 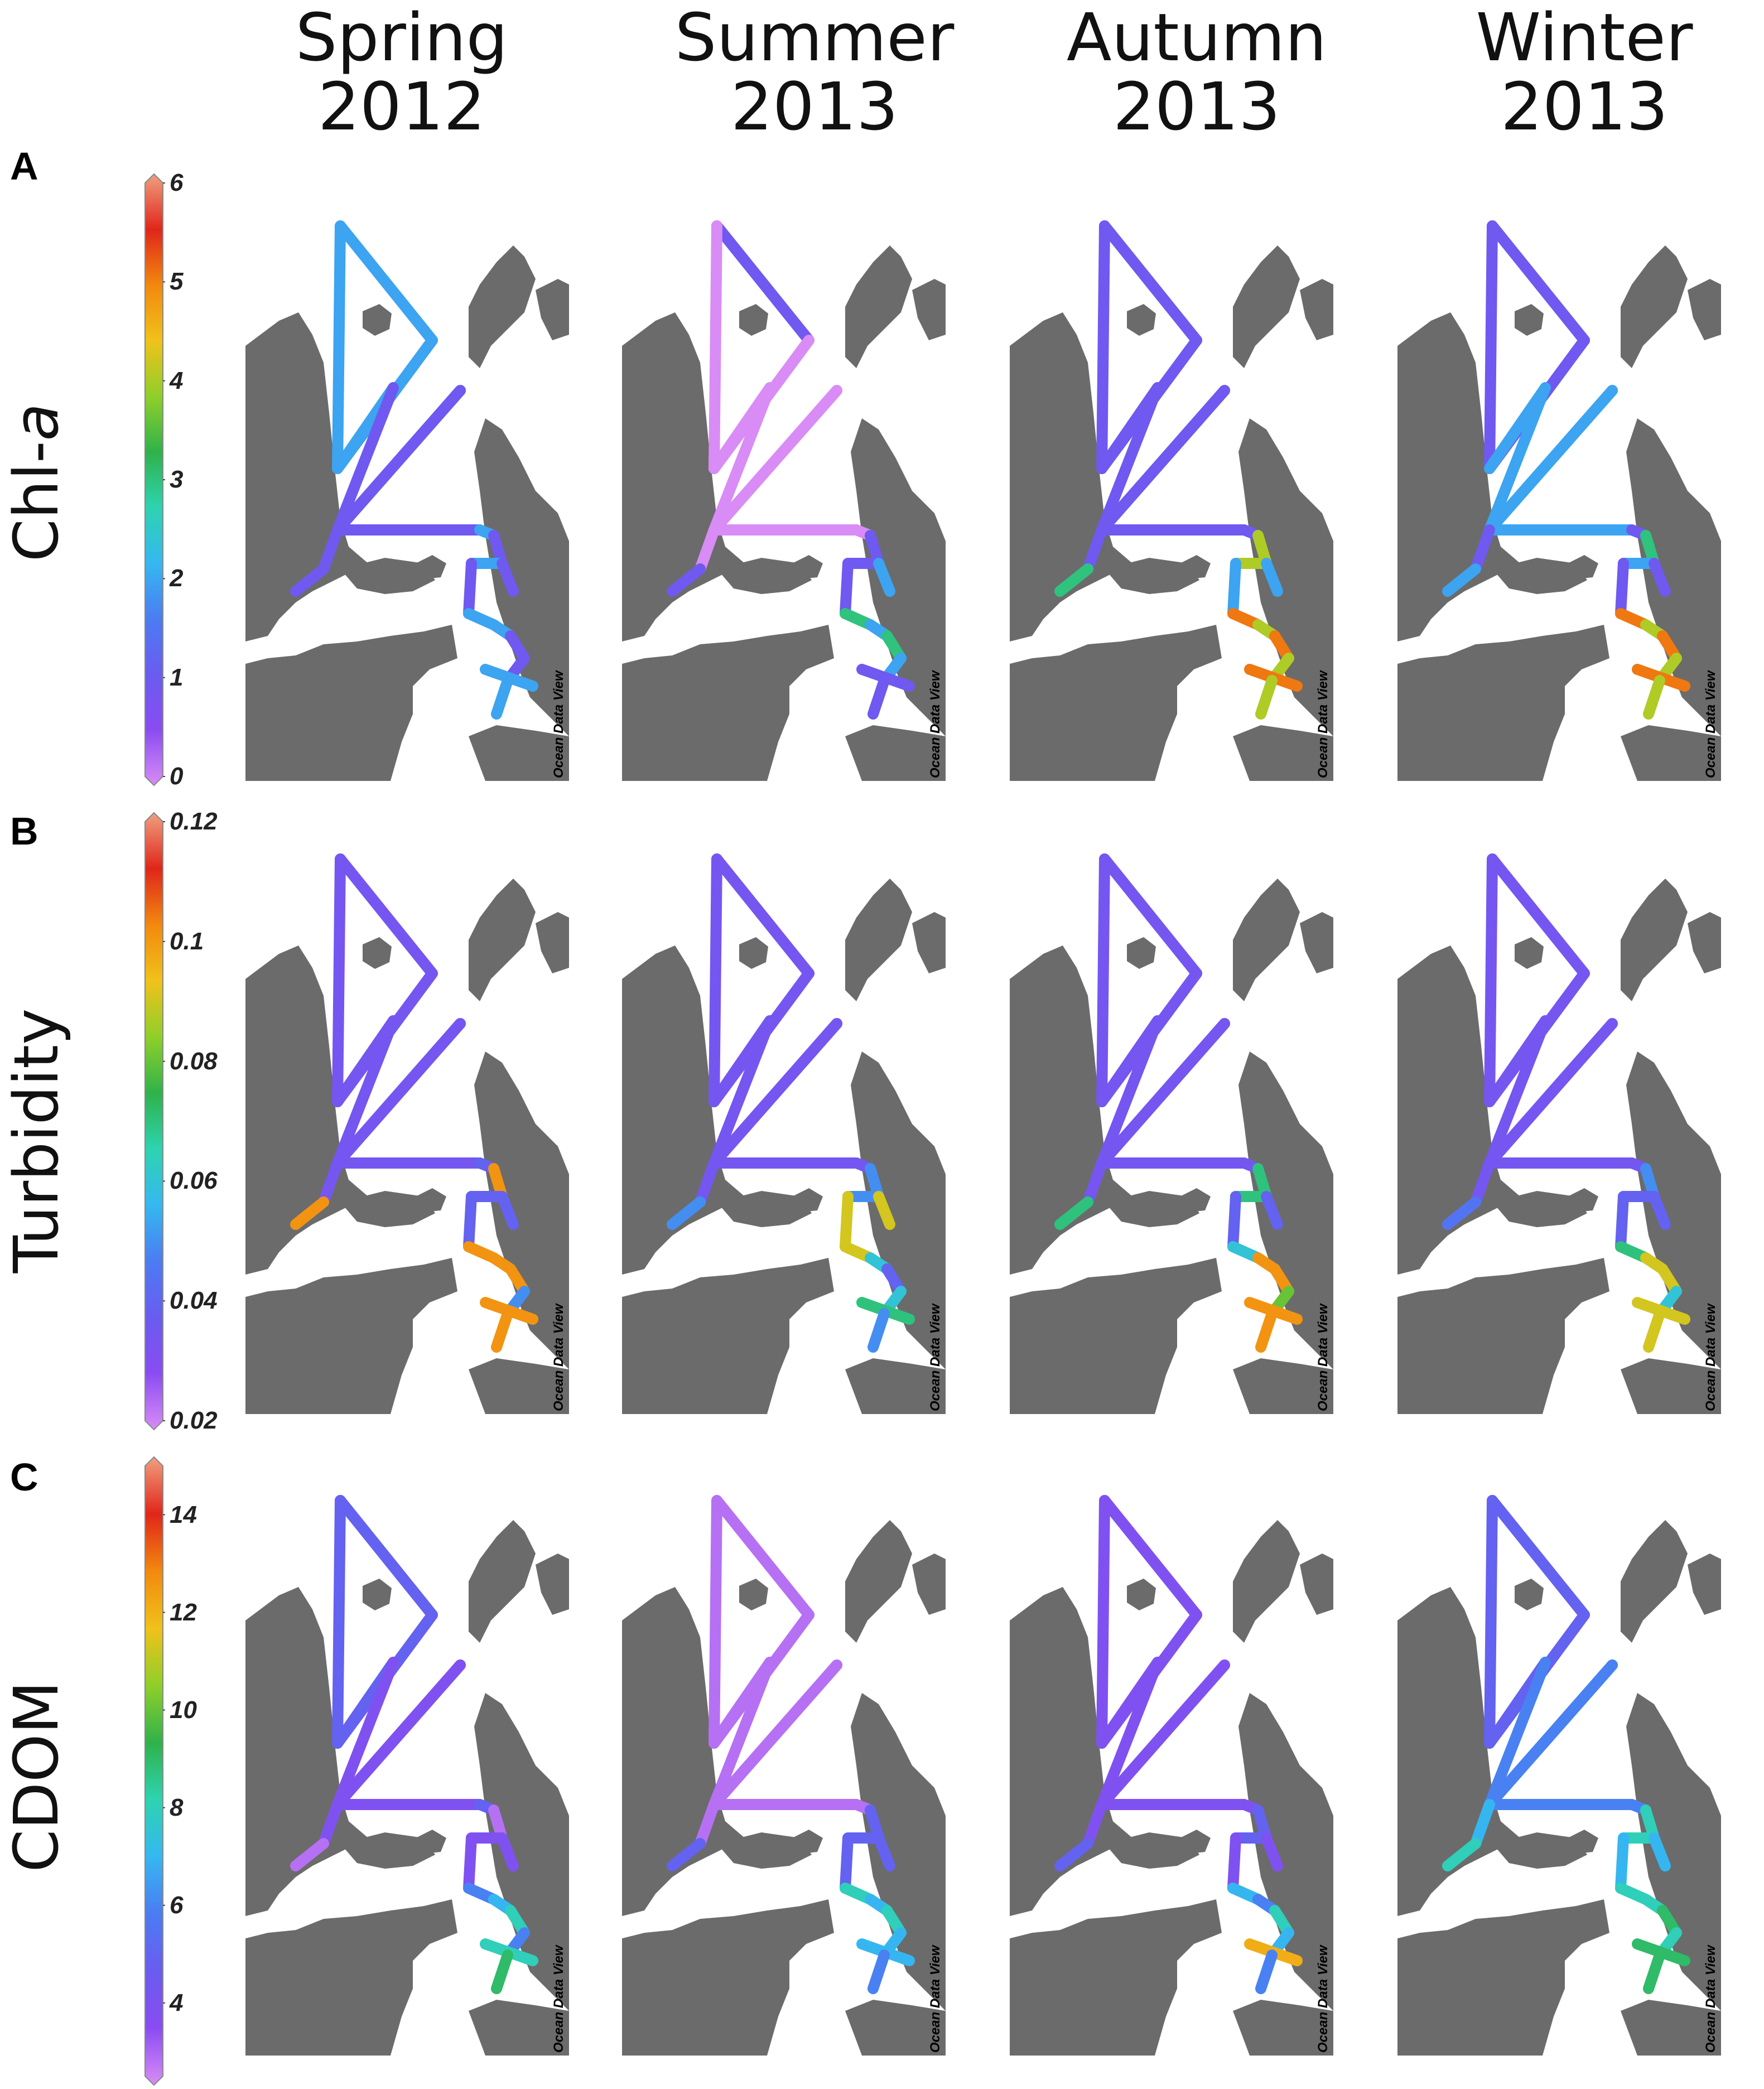 I want to click on map-panel-c-4: Ocean Data View, so click(x=1559, y=1755).